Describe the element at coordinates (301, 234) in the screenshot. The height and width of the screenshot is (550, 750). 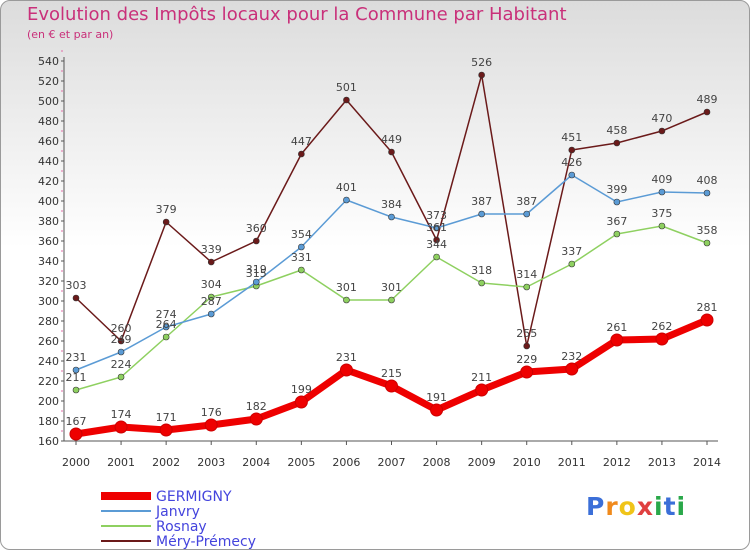
I see `data-label-janvry: 354` at that location.